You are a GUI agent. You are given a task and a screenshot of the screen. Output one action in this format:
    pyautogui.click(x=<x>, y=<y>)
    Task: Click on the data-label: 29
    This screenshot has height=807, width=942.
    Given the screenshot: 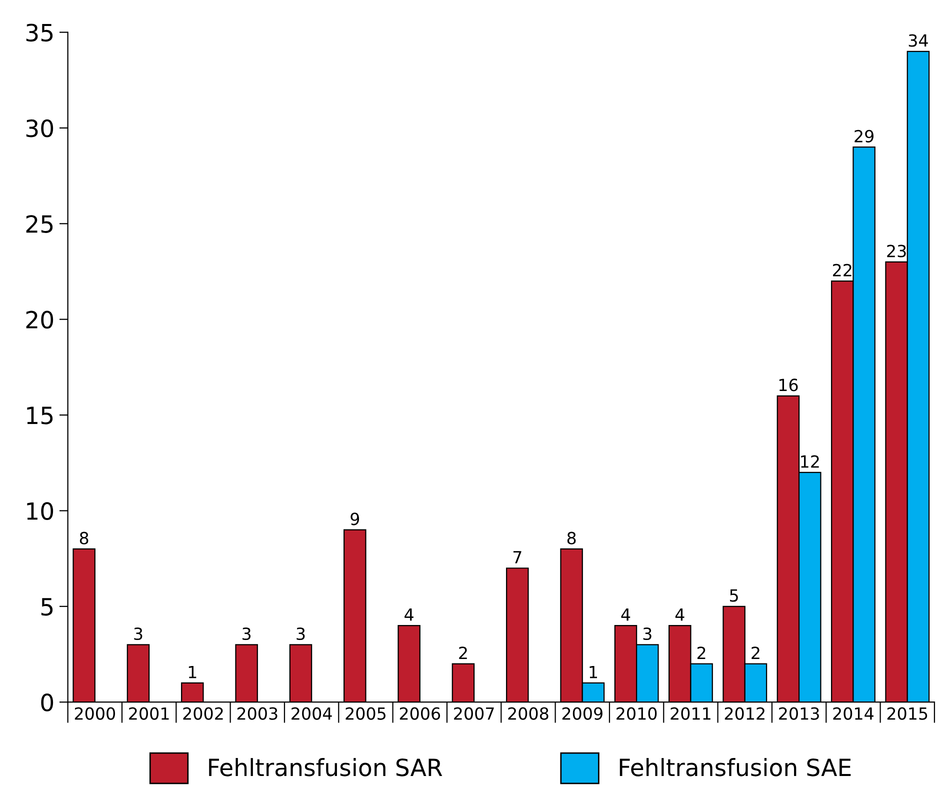 What is the action you would take?
    pyautogui.click(x=864, y=136)
    